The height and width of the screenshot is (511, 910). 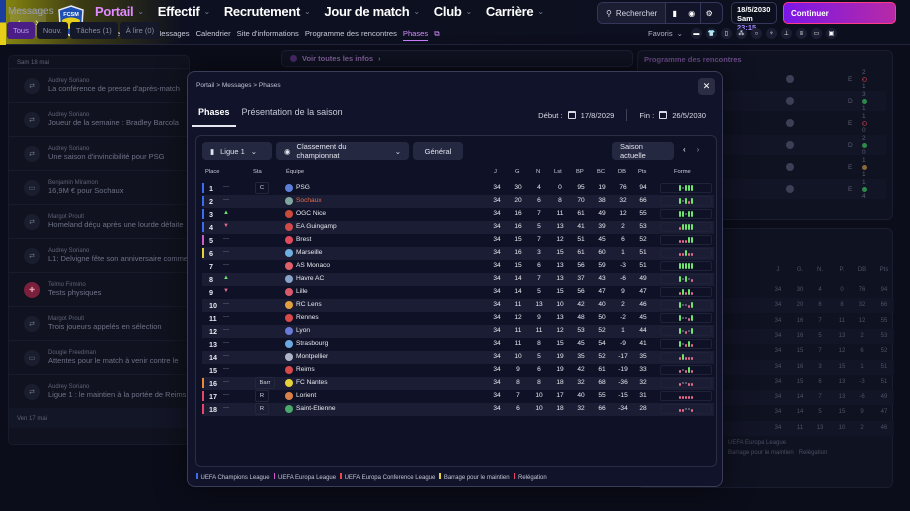 I want to click on continue-button: Continuer, so click(x=839, y=13).